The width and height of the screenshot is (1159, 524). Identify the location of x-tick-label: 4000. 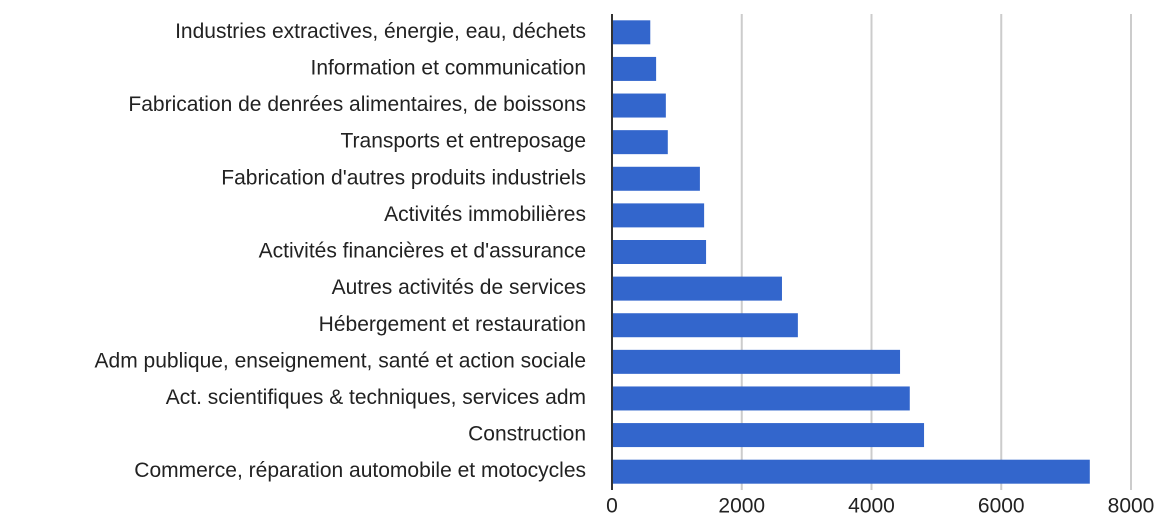
(871, 506).